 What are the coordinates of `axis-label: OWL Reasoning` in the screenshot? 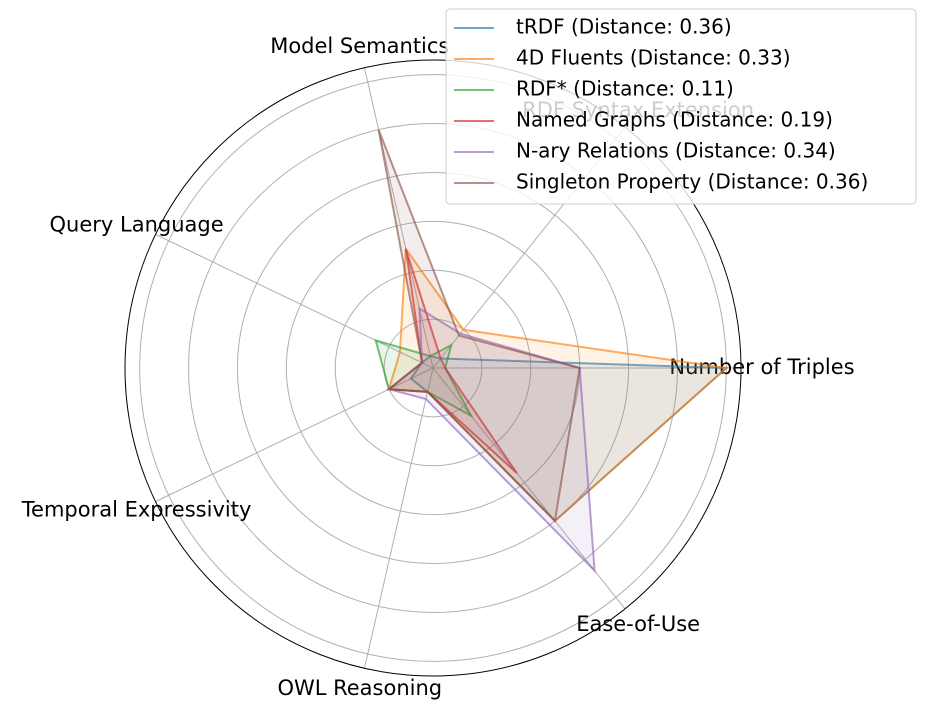 It's located at (359, 688).